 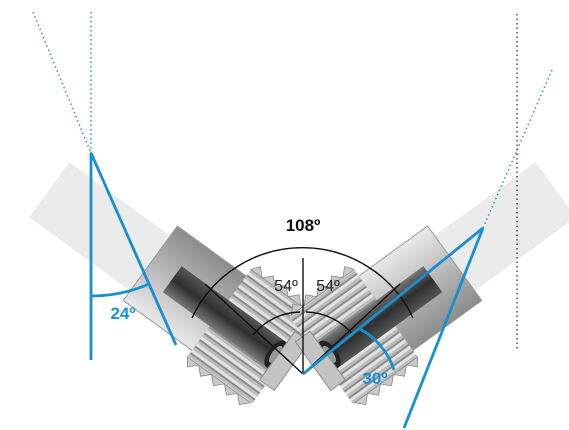 I want to click on angle-label-108: 108º, so click(x=303, y=225).